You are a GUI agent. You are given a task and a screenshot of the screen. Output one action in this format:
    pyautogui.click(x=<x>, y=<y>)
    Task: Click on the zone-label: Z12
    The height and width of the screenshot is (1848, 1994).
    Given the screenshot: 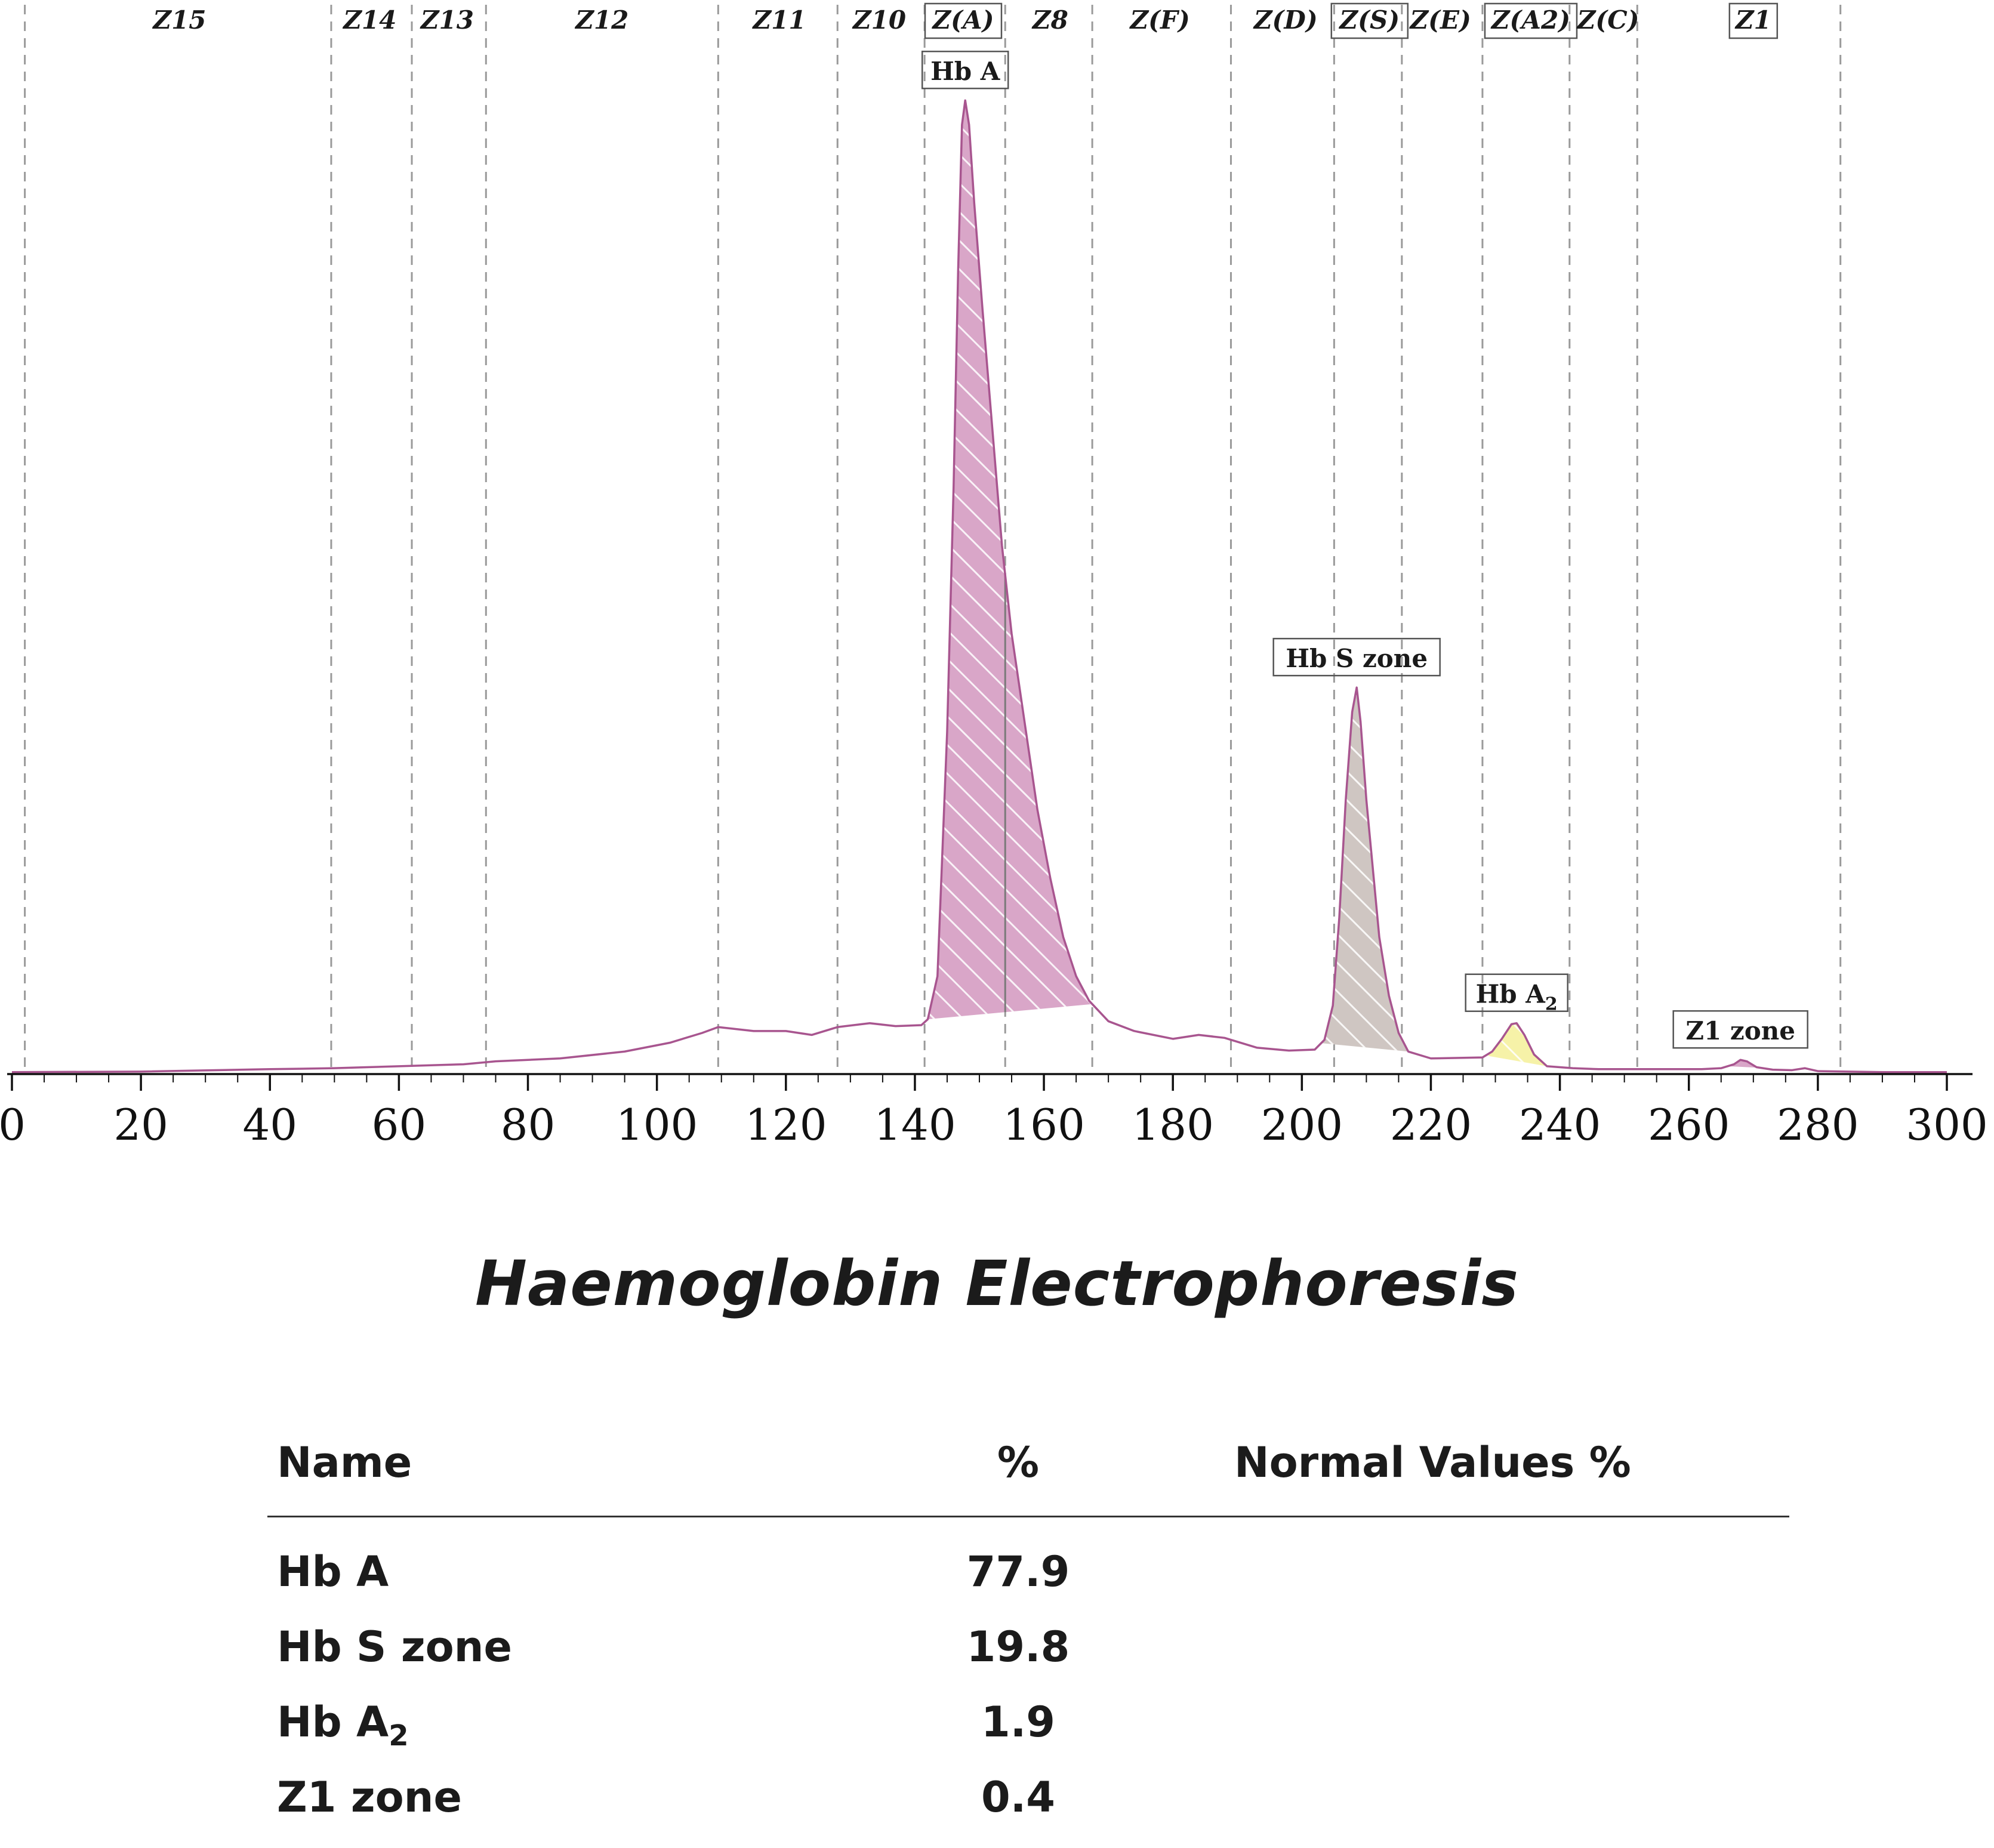 What is the action you would take?
    pyautogui.click(x=601, y=20)
    